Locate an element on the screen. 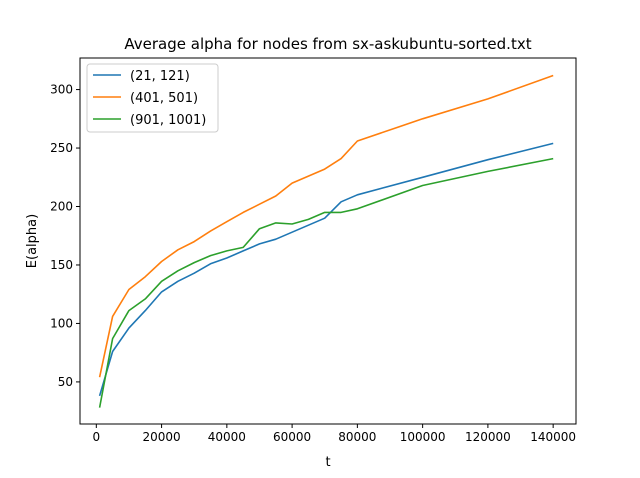 This screenshot has height=478, width=640. x-tick-label: 120000 is located at coordinates (488, 437).